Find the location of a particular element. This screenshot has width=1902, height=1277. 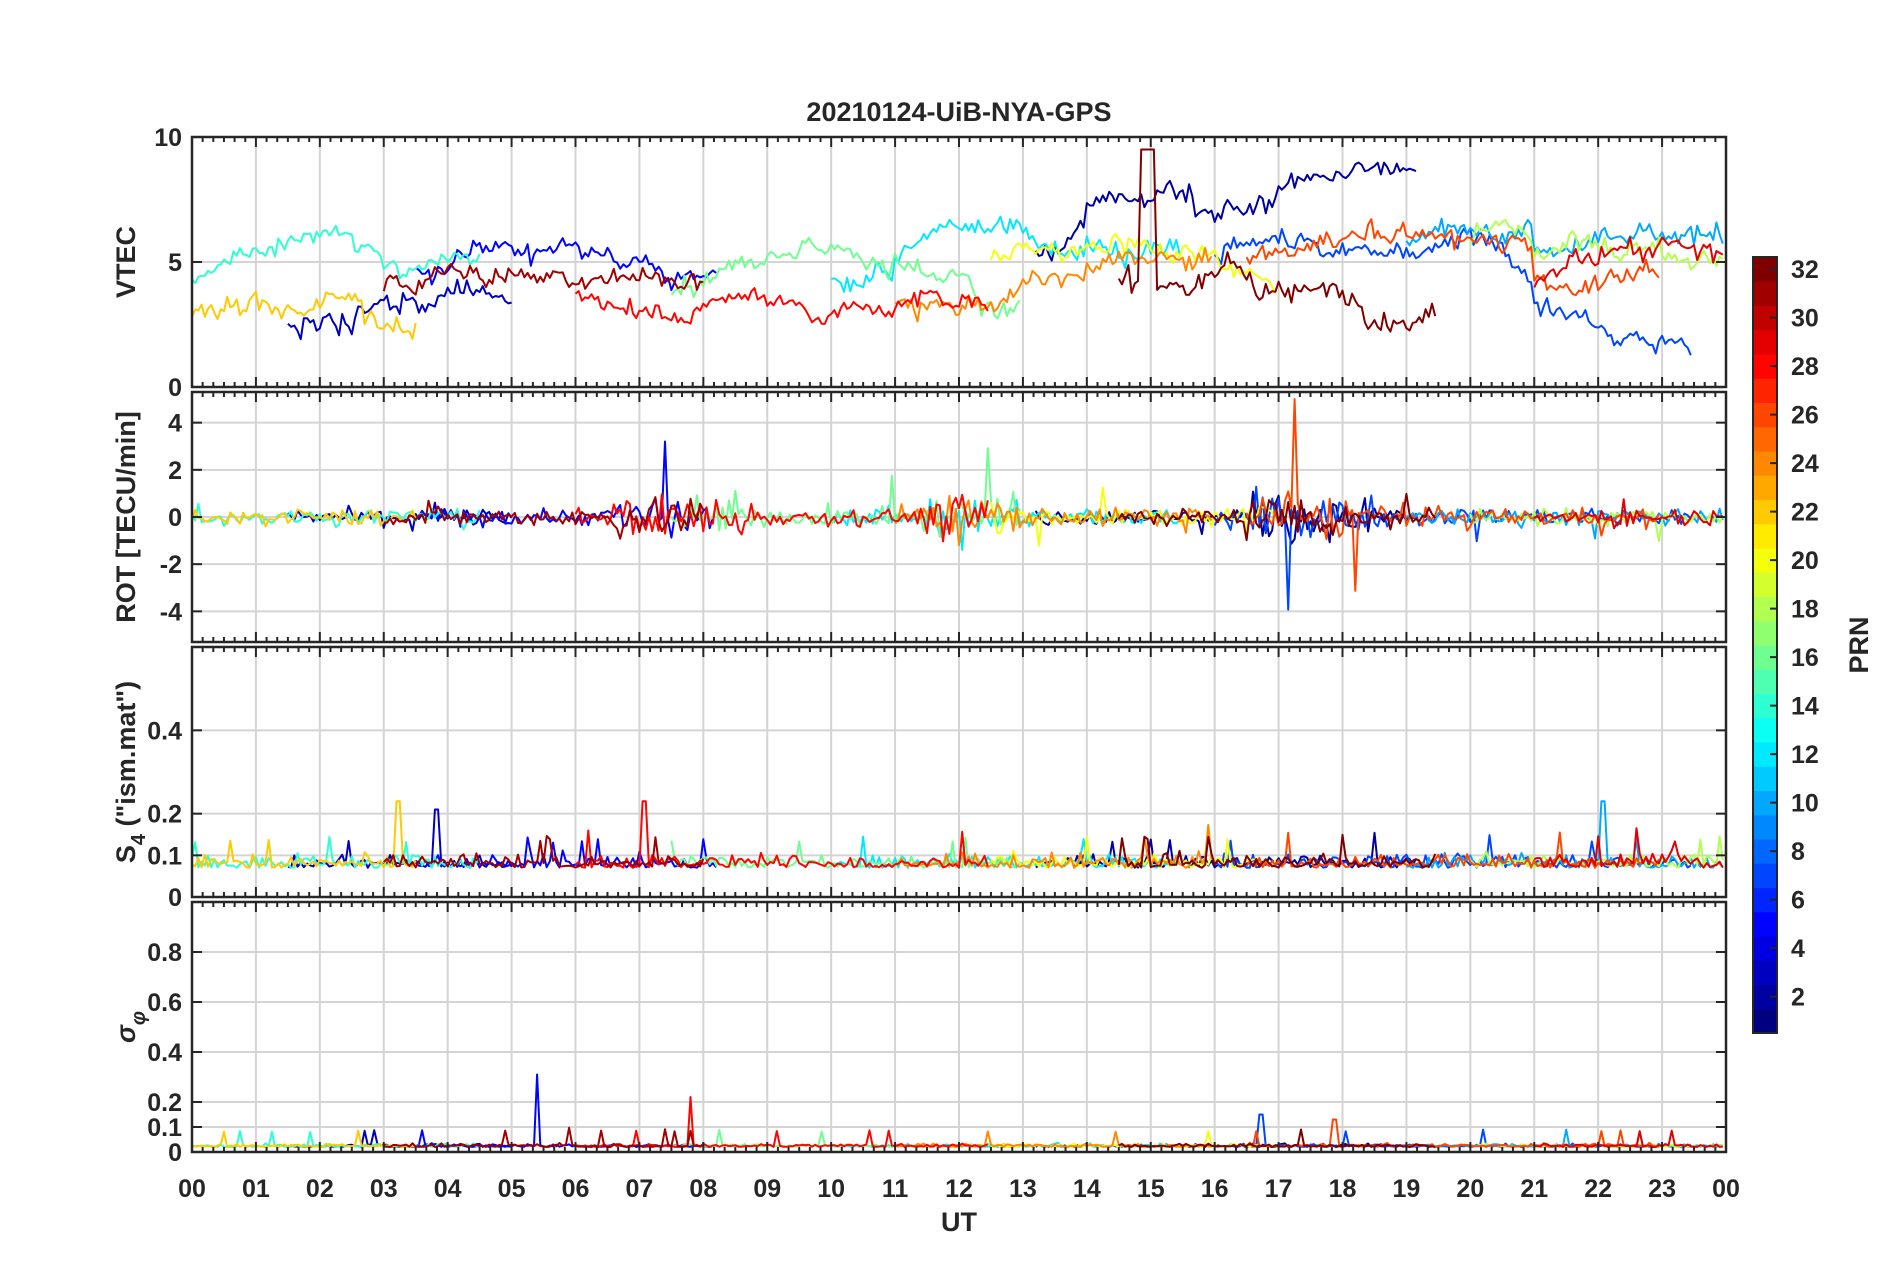

colorbar-tick-label: 18 is located at coordinates (1805, 610).